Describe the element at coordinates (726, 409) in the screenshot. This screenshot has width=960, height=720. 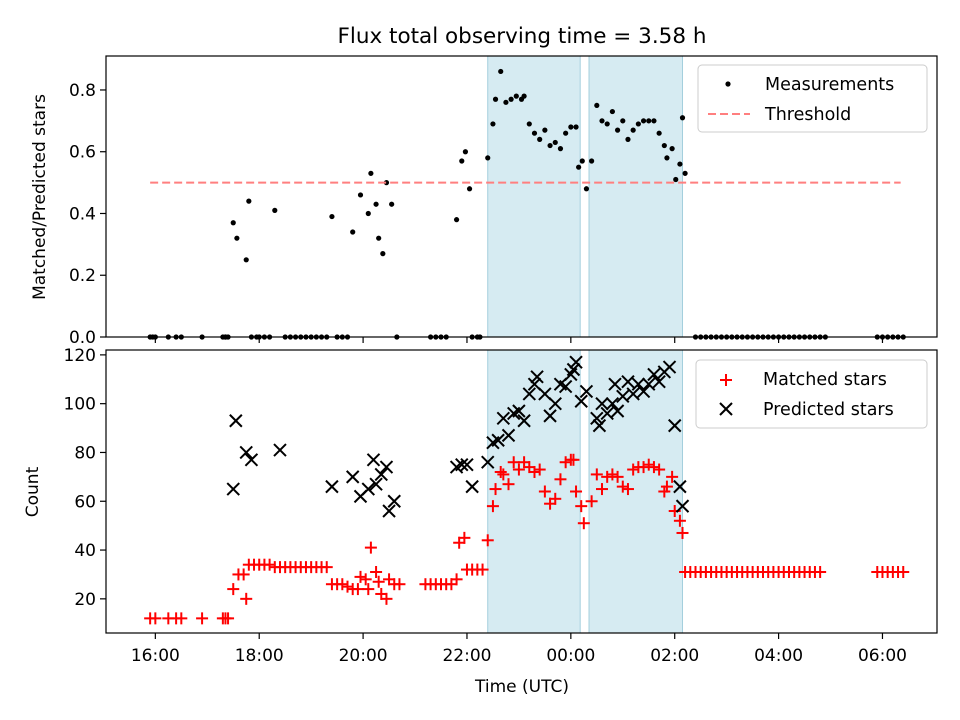
I see `legend-predicted-marker` at that location.